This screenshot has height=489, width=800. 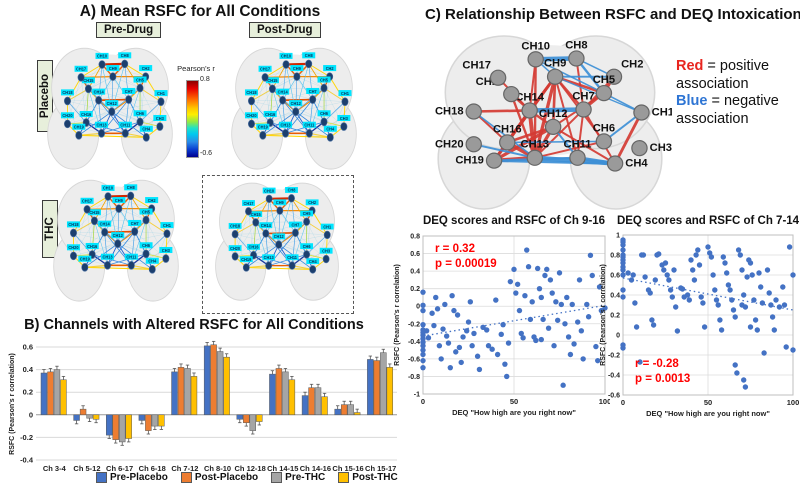 I want to click on scatter-ylabel: RSFC (Pearson's r correlation), so click(x=397, y=315).